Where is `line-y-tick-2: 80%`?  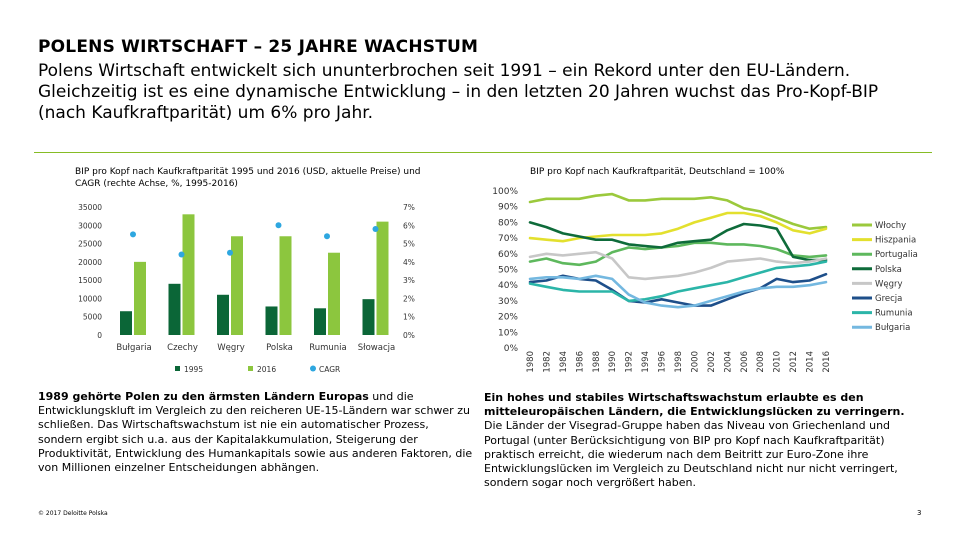
line-y-tick-2: 80% is located at coordinates (508, 223).